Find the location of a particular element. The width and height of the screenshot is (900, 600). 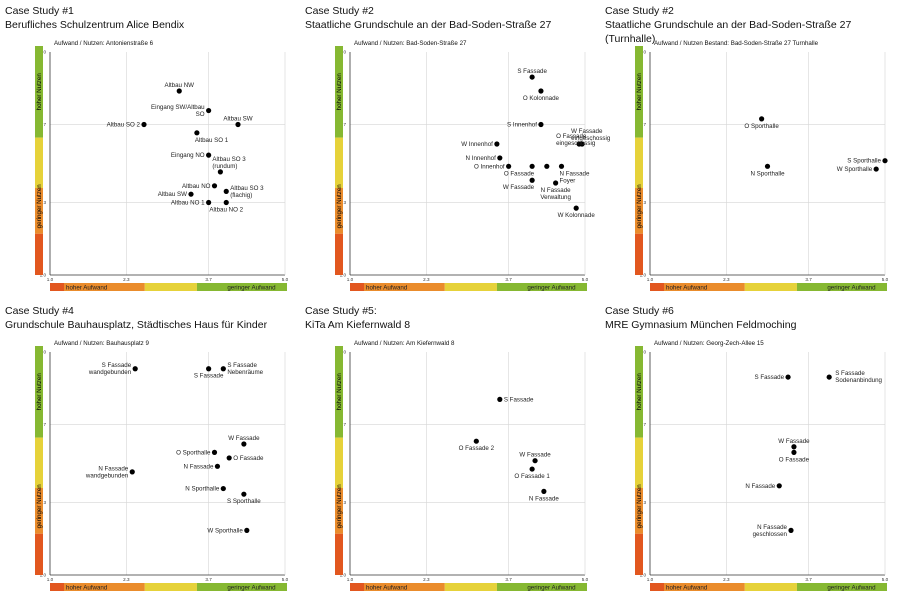

y-bar-orange is located at coordinates (339, 510).